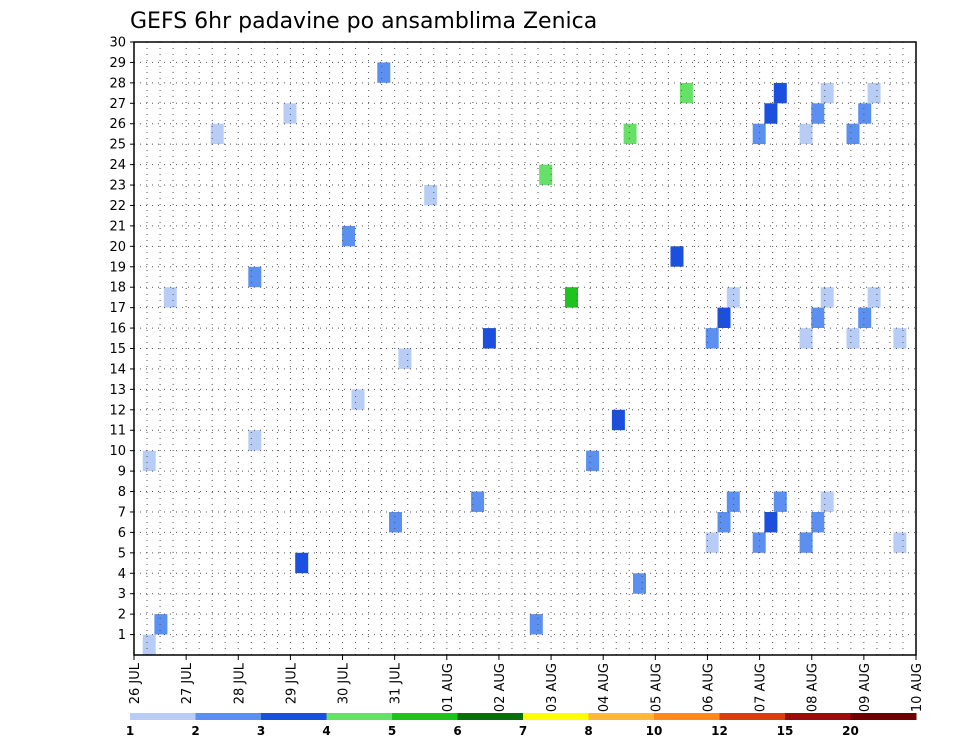  What do you see at coordinates (117, 431) in the screenshot?
I see `y-tick-label: 11` at bounding box center [117, 431].